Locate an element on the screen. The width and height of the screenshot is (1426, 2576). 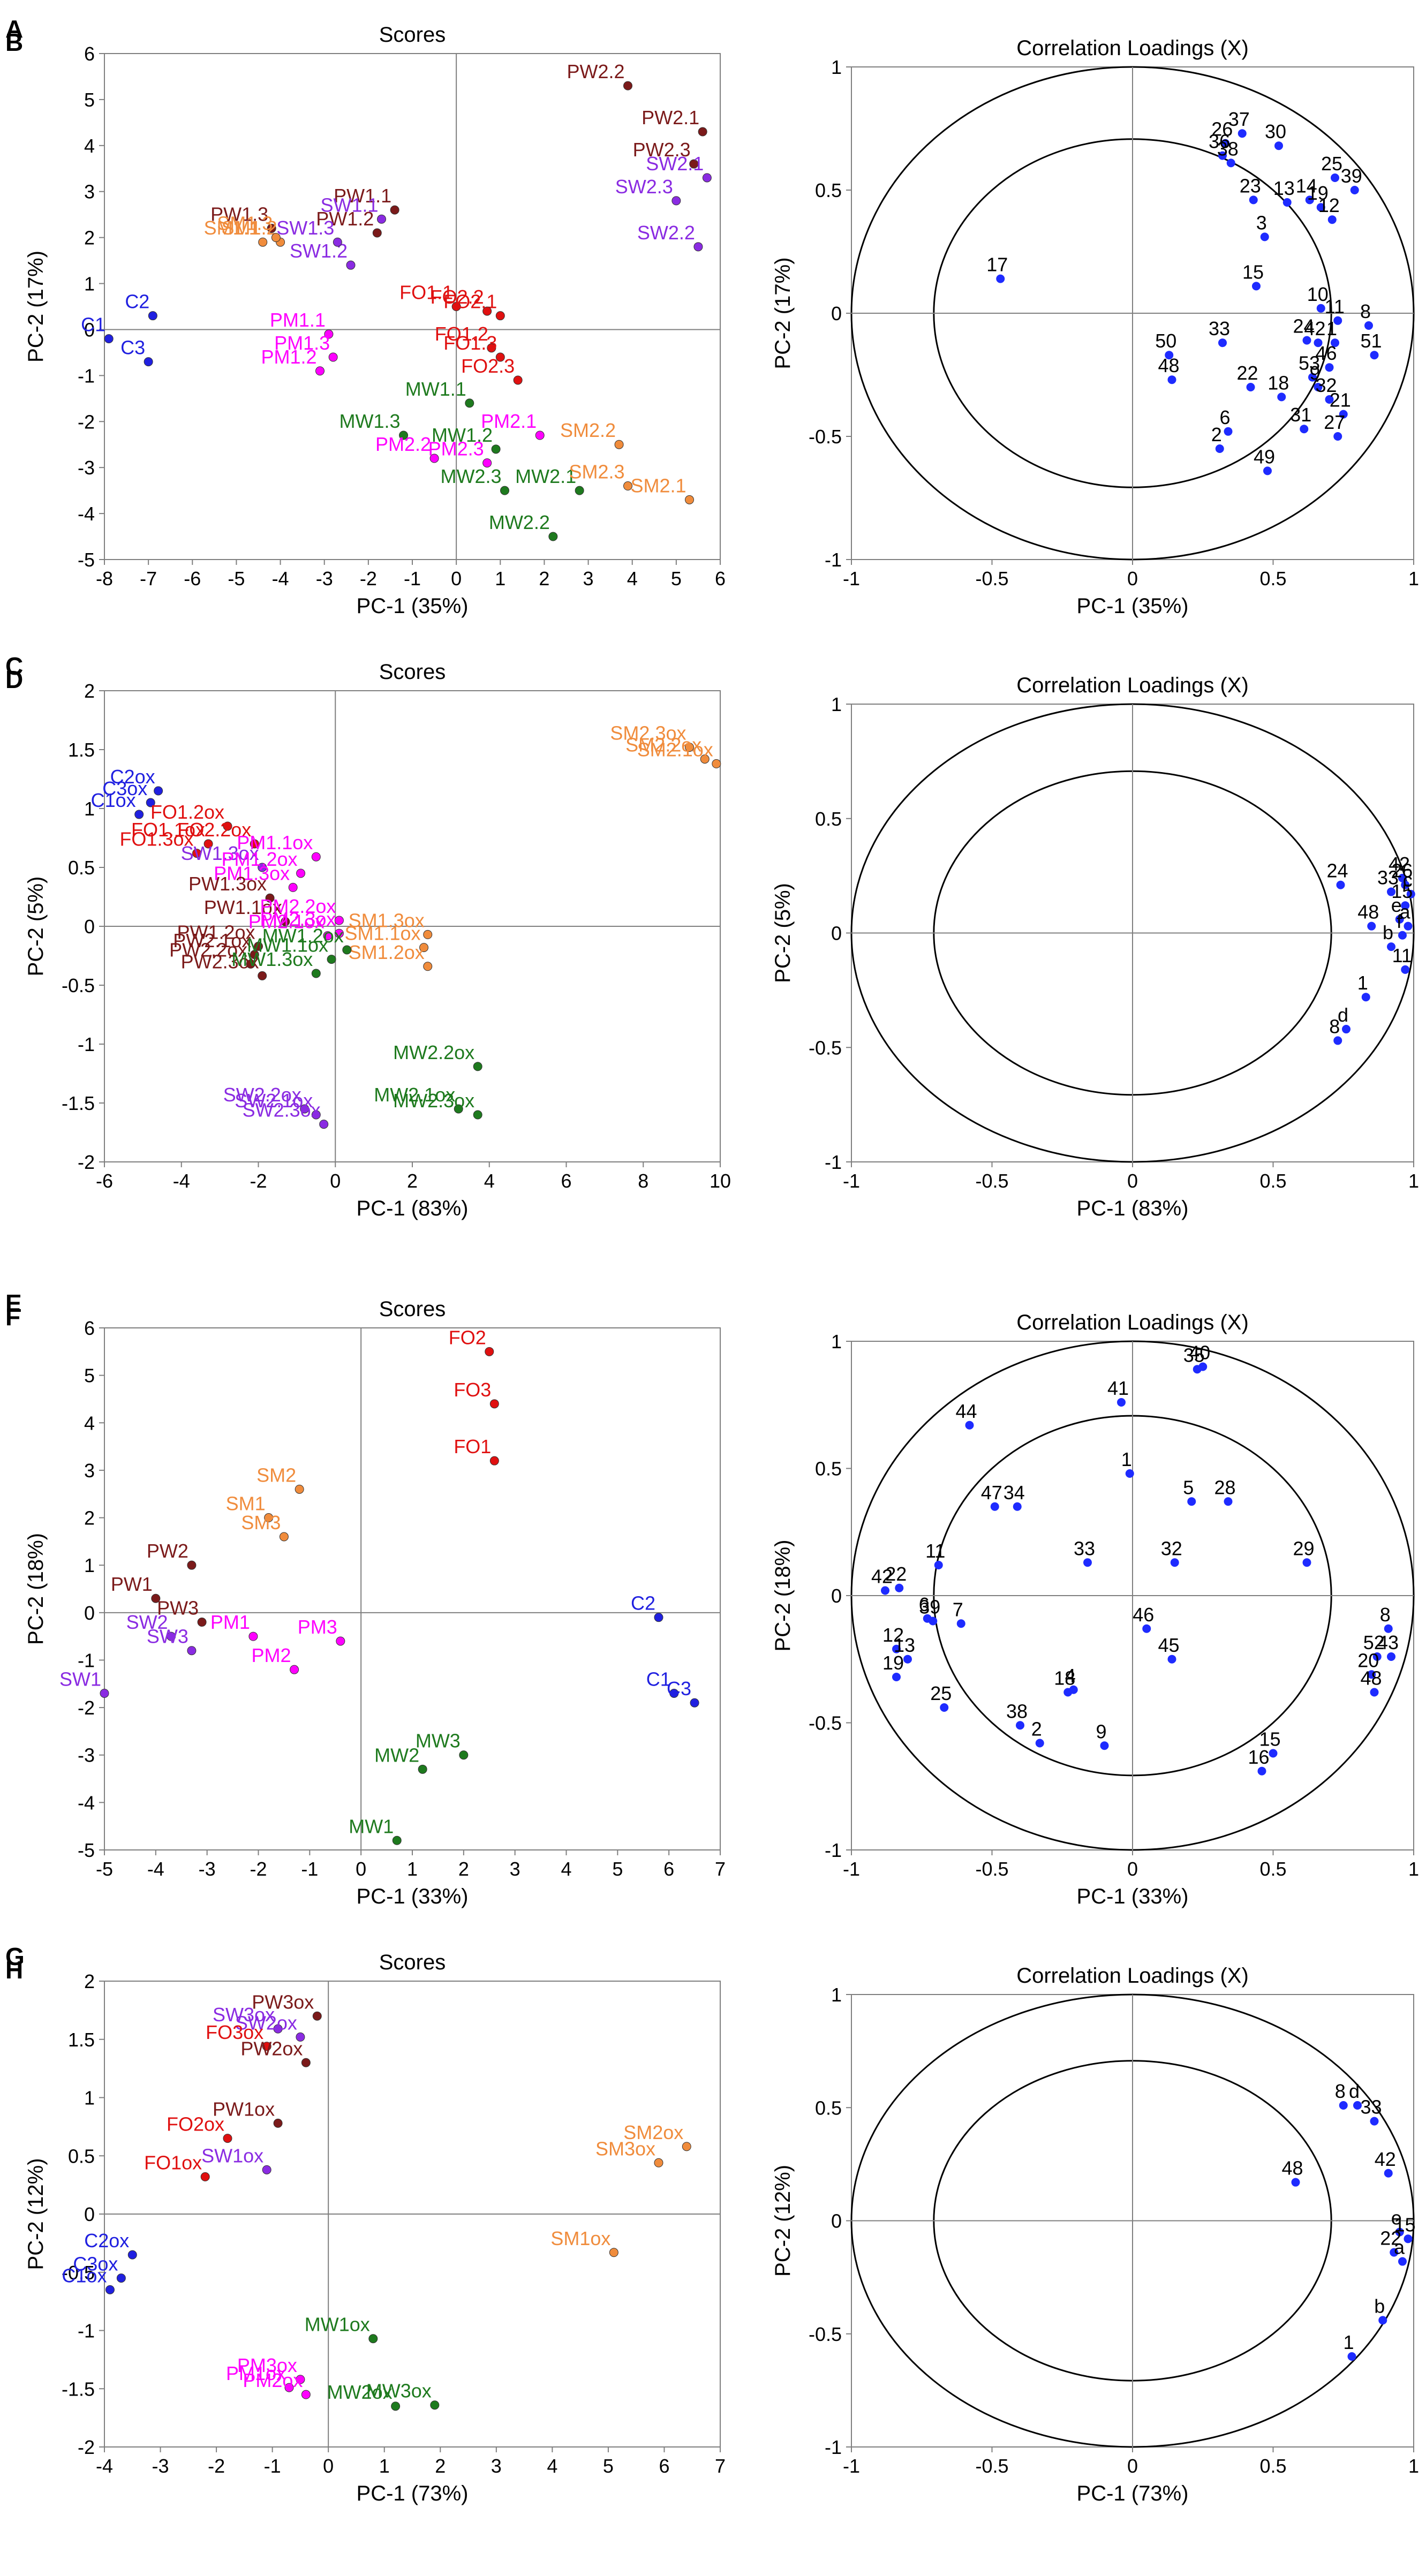
loading-point-label: 26 is located at coordinates (1222, 129).